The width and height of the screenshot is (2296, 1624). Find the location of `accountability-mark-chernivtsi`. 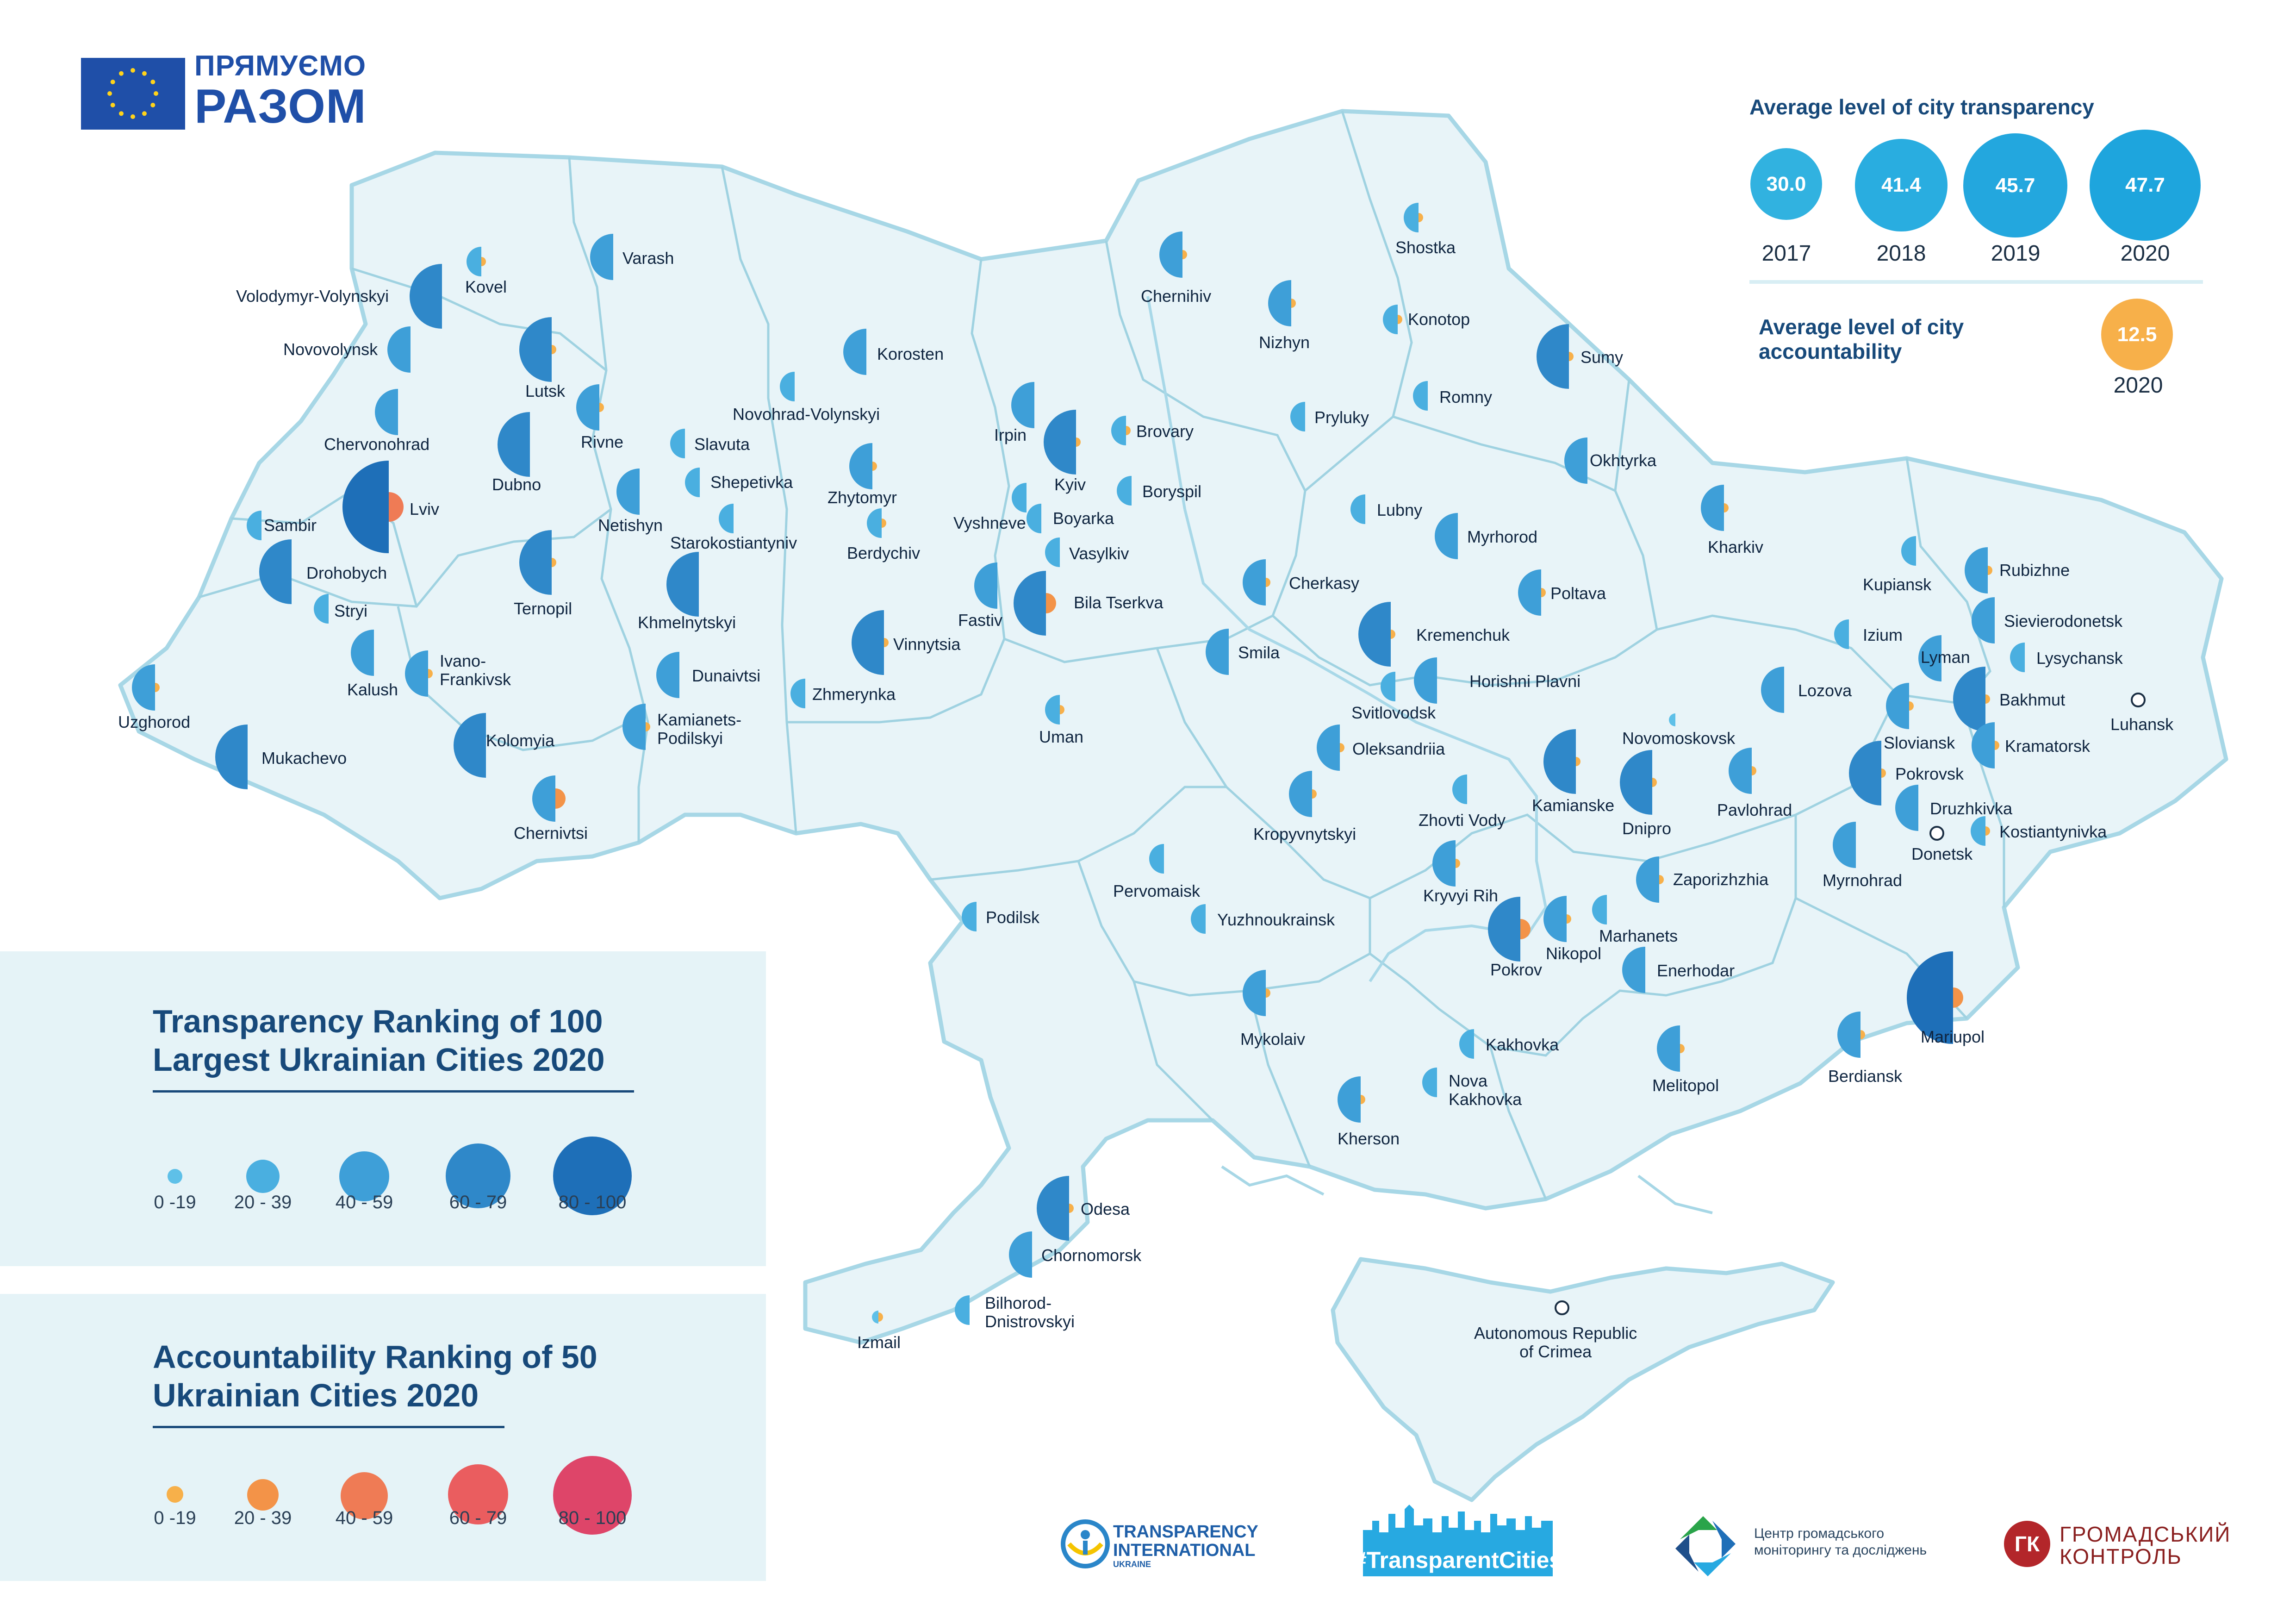

accountability-mark-chernivtsi is located at coordinates (560, 798).